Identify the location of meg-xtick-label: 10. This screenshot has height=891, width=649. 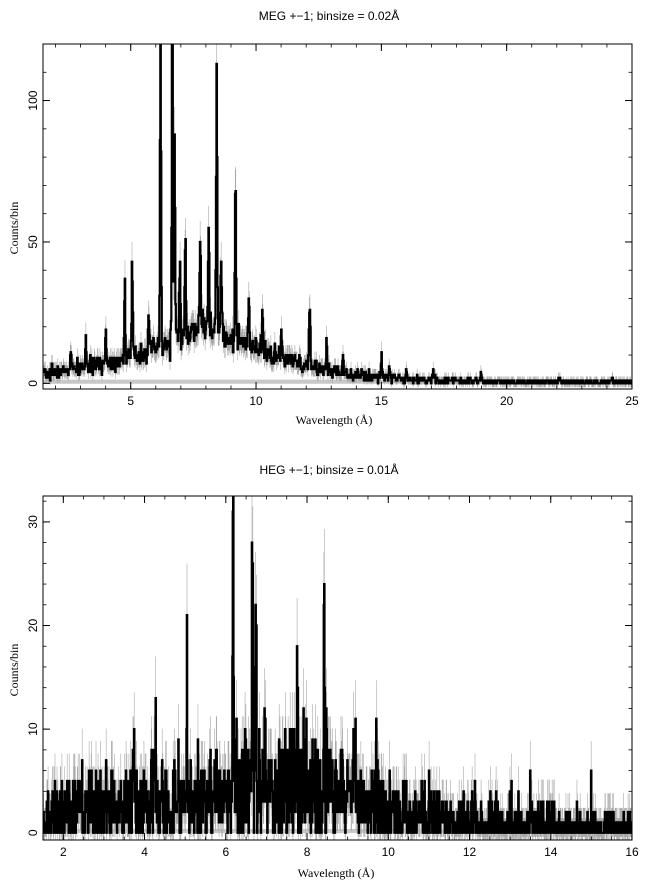
(256, 401).